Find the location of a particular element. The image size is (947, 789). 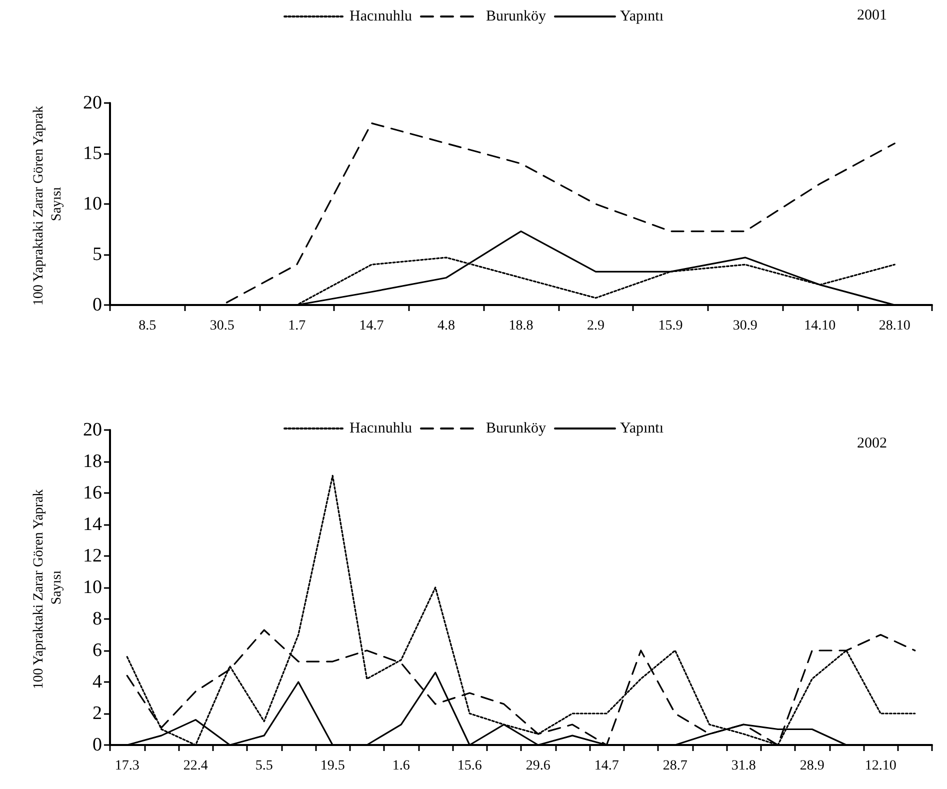

y-tick-label: 12 is located at coordinates (92, 556).